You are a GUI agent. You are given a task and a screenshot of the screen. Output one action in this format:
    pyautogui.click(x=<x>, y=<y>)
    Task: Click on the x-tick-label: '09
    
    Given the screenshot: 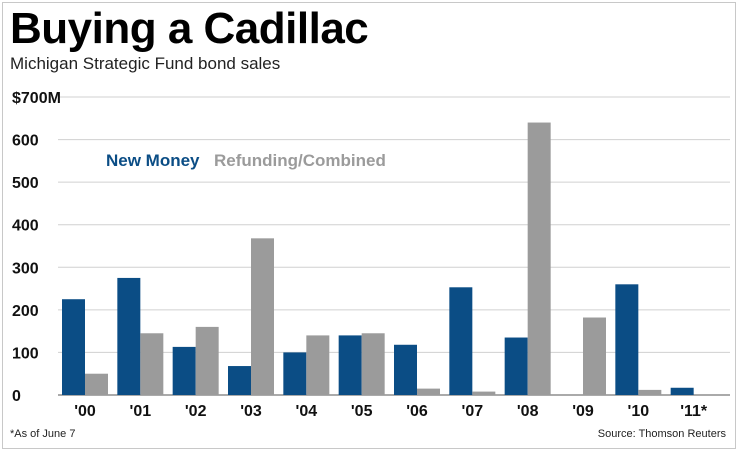 What is the action you would take?
    pyautogui.click(x=583, y=411)
    